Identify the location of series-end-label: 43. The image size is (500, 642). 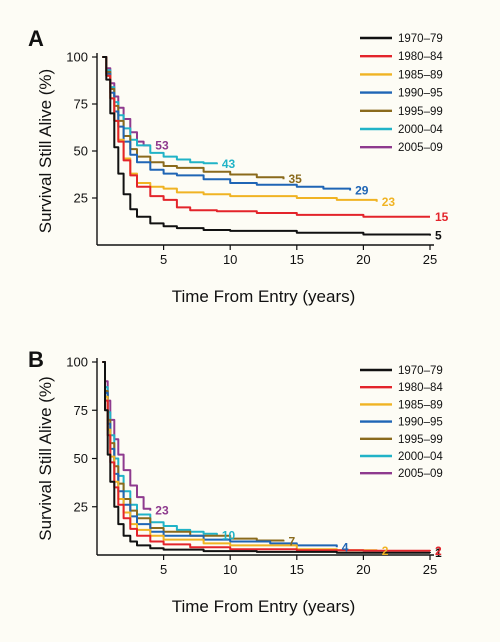
(229, 164).